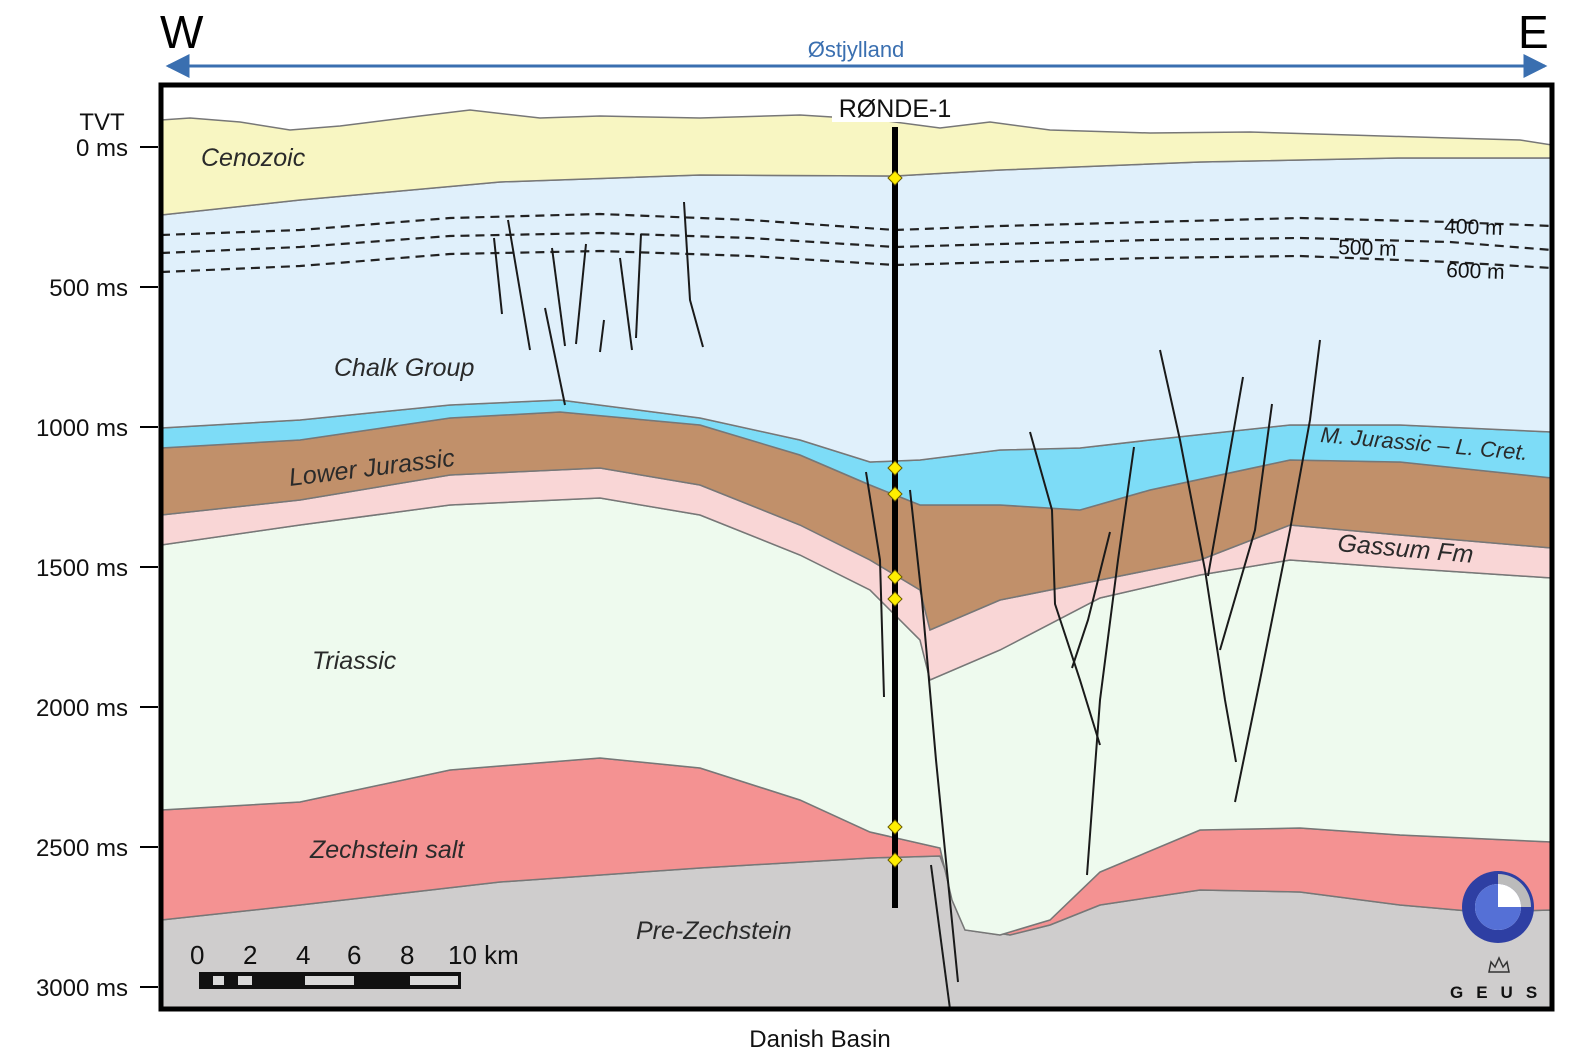 The image size is (1573, 1058). Describe the element at coordinates (82, 428) in the screenshot. I see `axis-tick-label: 1000 ms` at that location.